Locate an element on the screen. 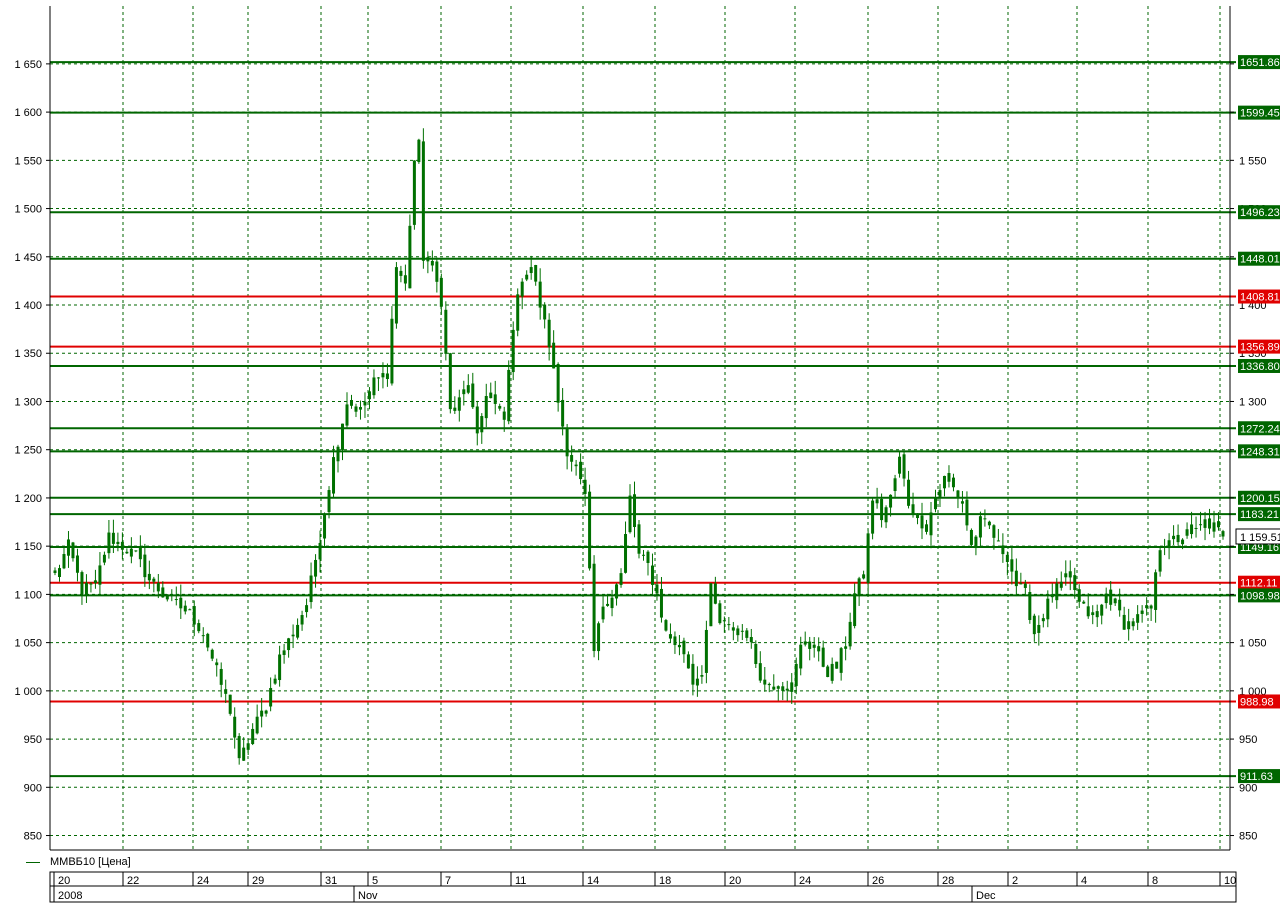 The width and height of the screenshot is (1280, 908). date-label: 2 is located at coordinates (1015, 881).